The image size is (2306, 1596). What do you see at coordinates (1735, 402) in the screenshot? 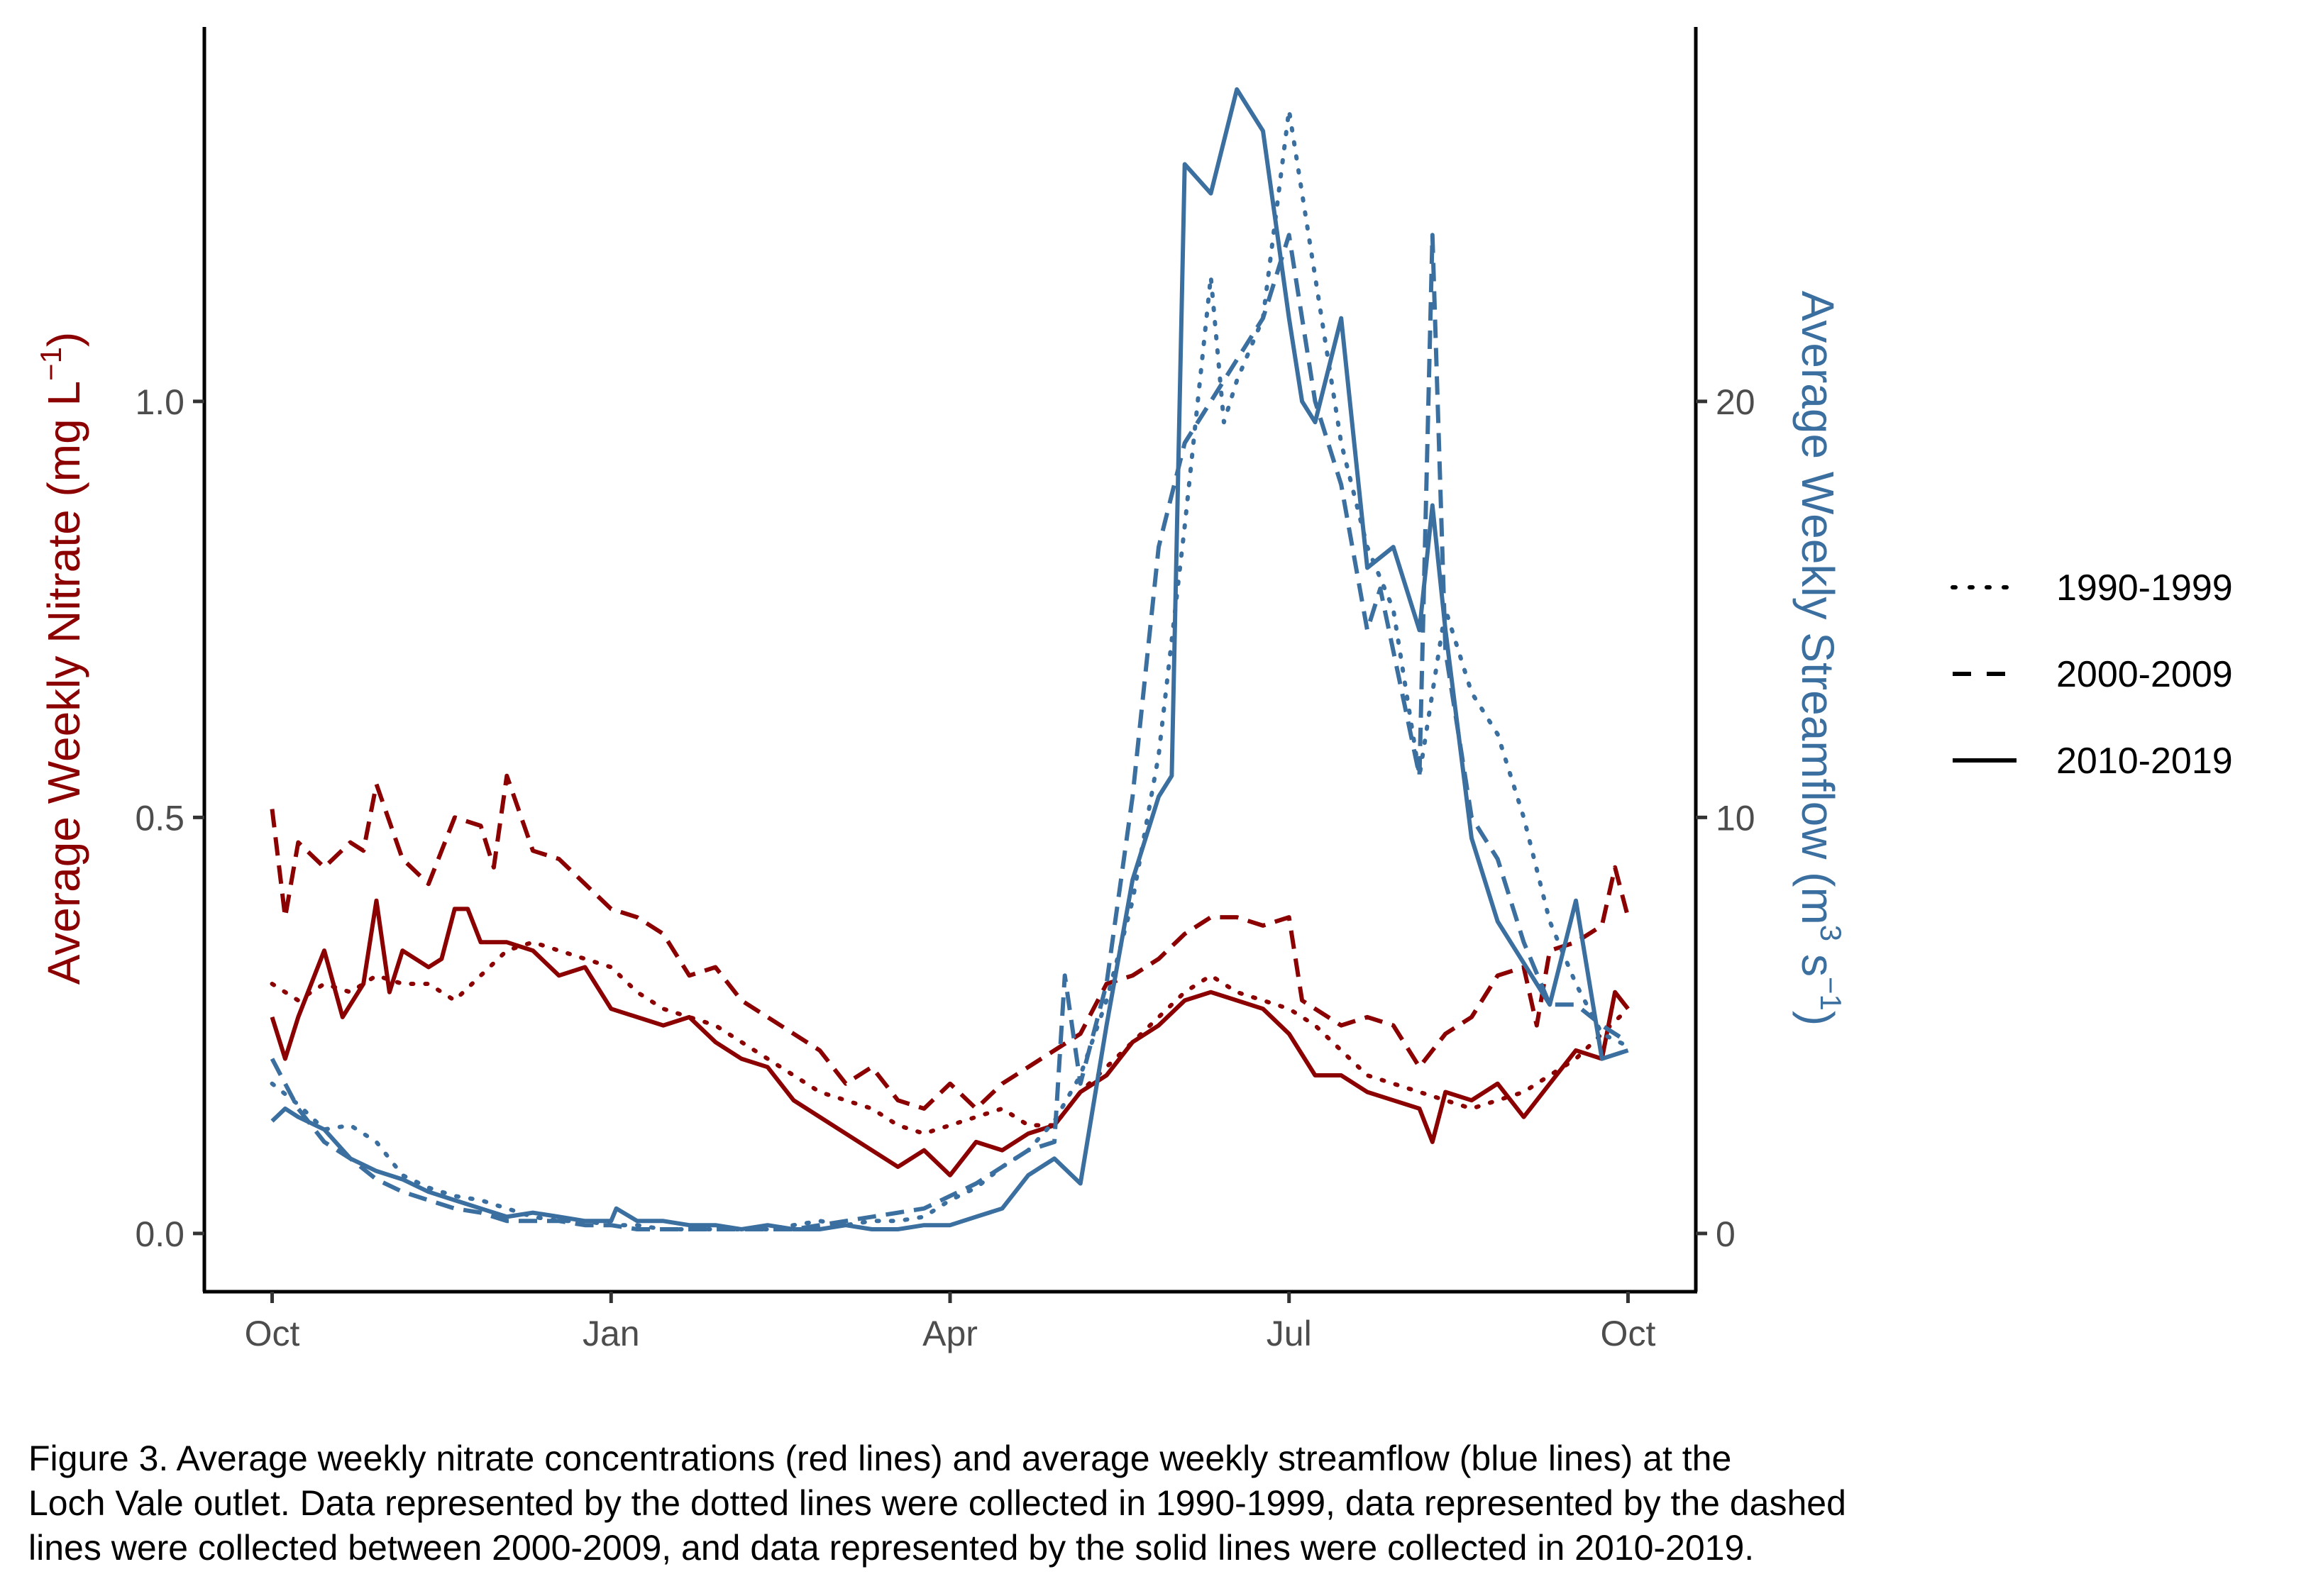
I see `right-y-tick-label: 20` at bounding box center [1735, 402].